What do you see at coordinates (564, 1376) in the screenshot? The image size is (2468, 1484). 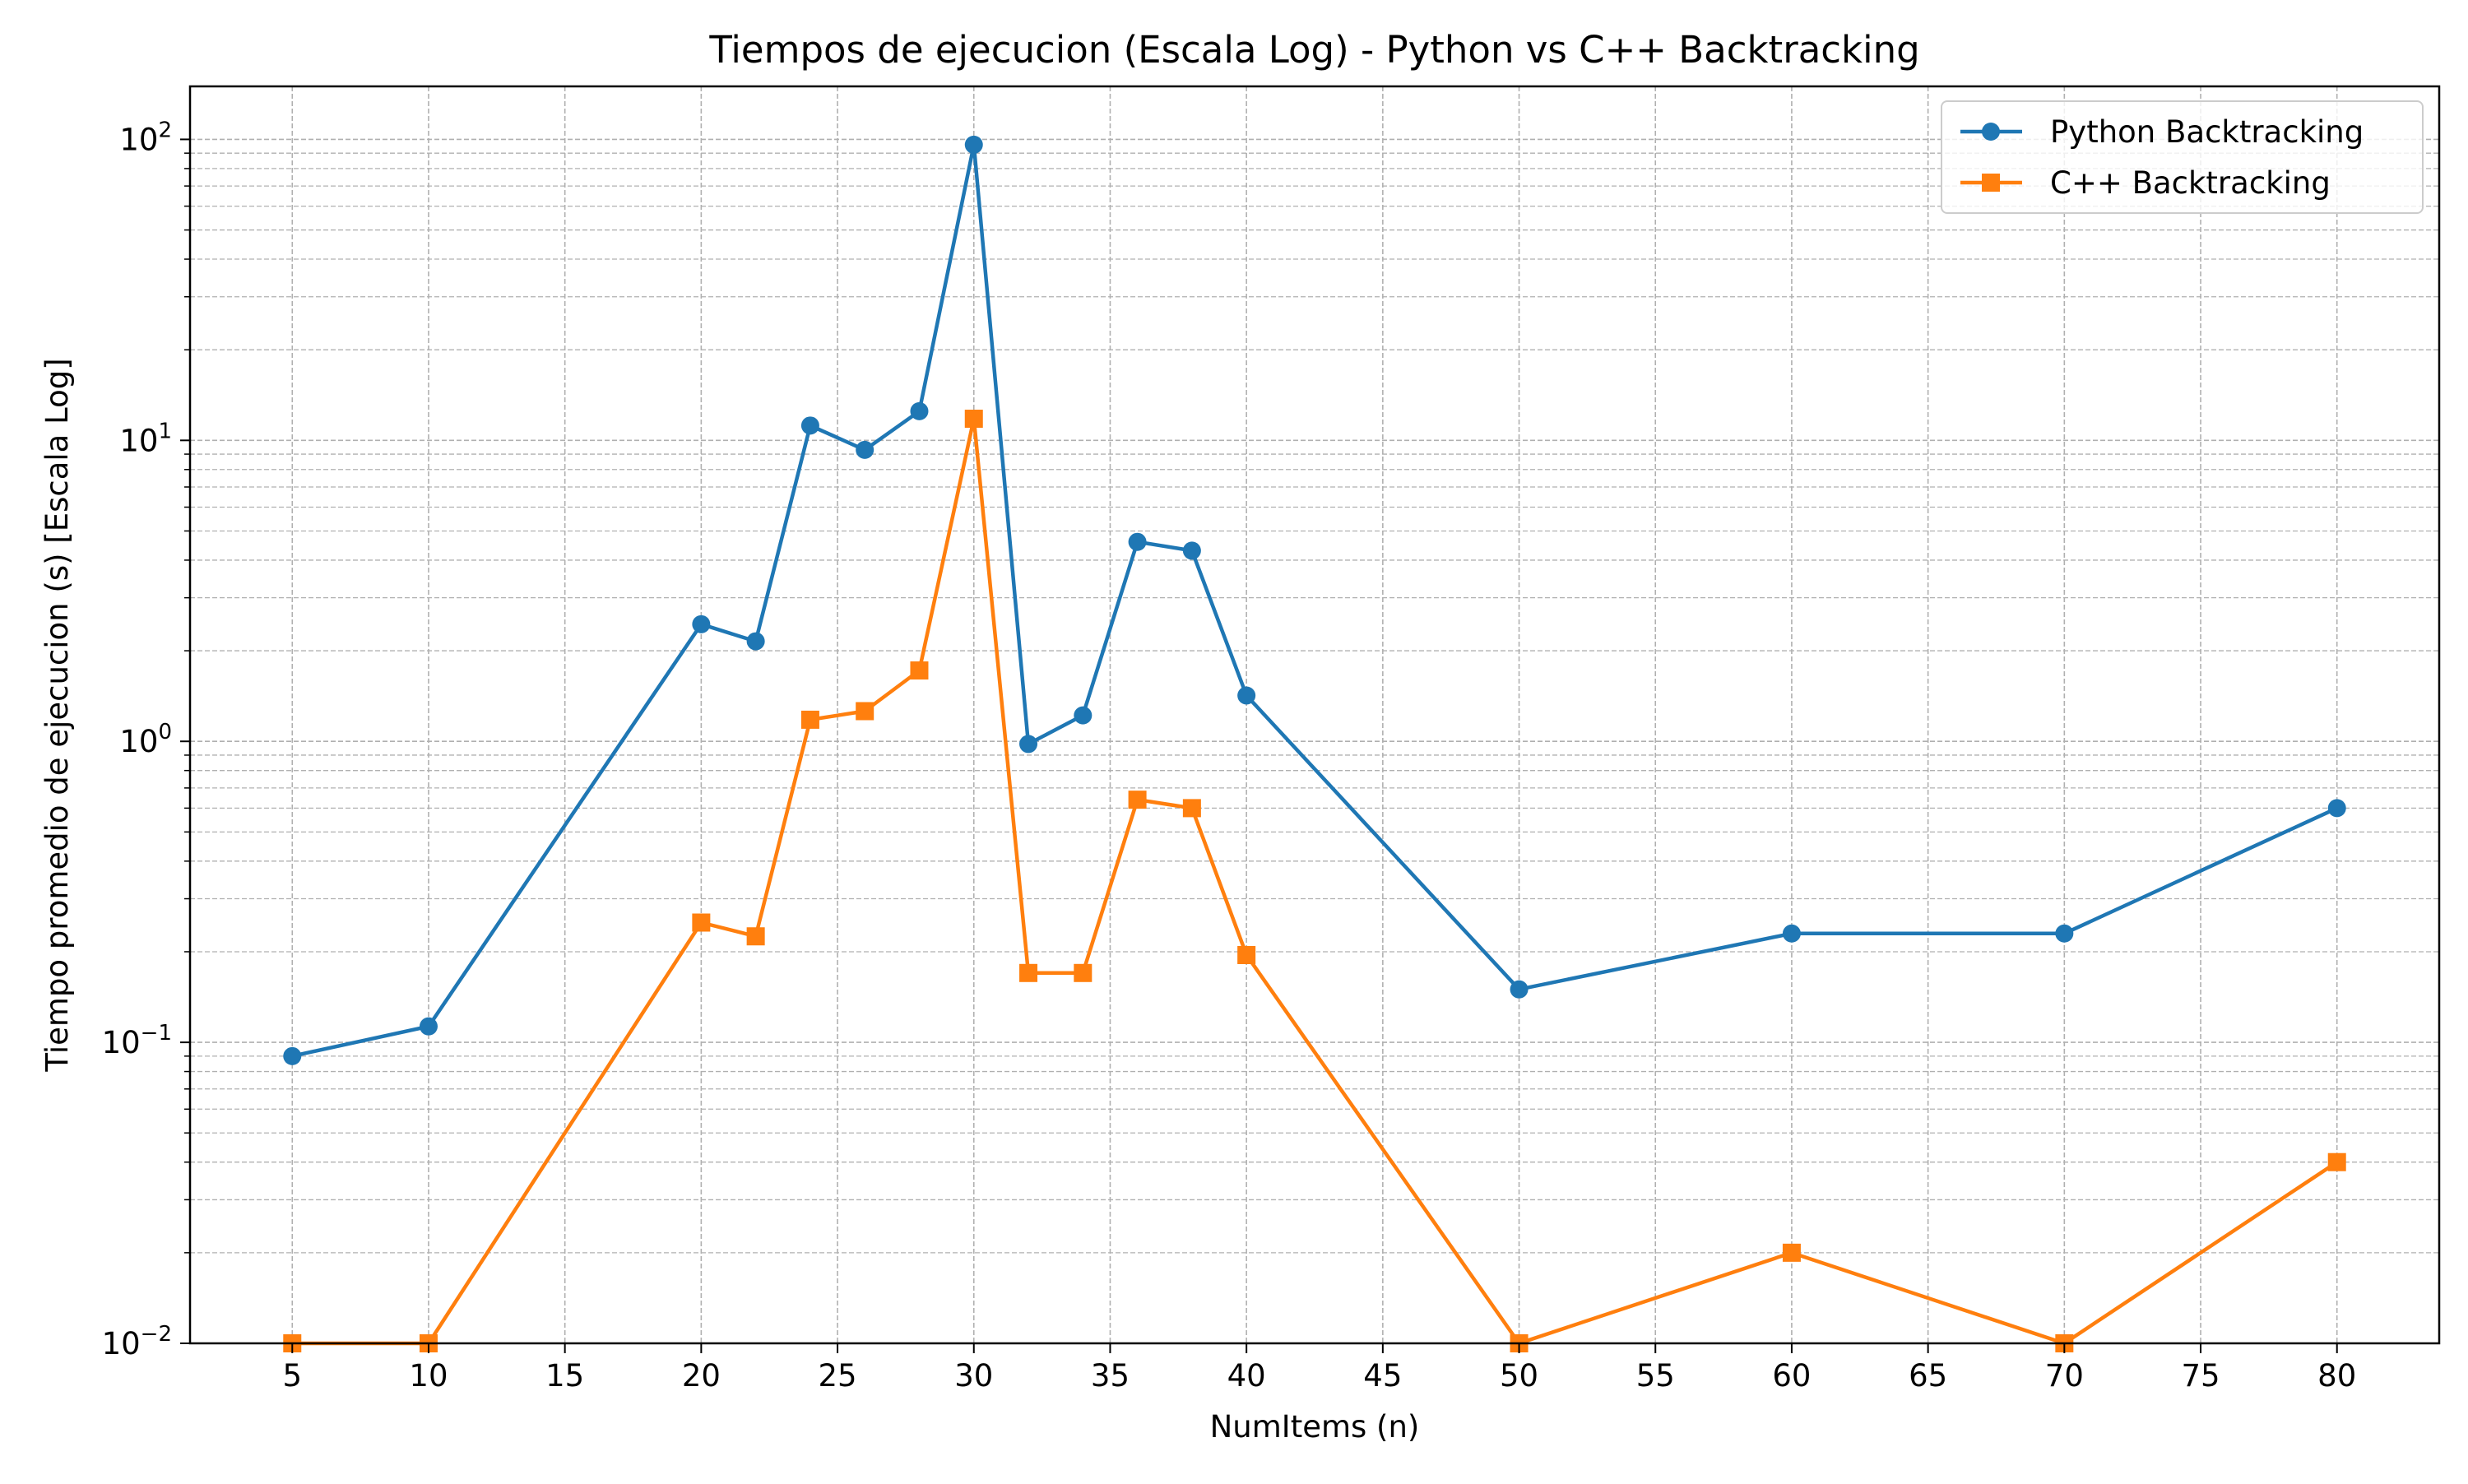 I see `x-tick-label: 15` at bounding box center [564, 1376].